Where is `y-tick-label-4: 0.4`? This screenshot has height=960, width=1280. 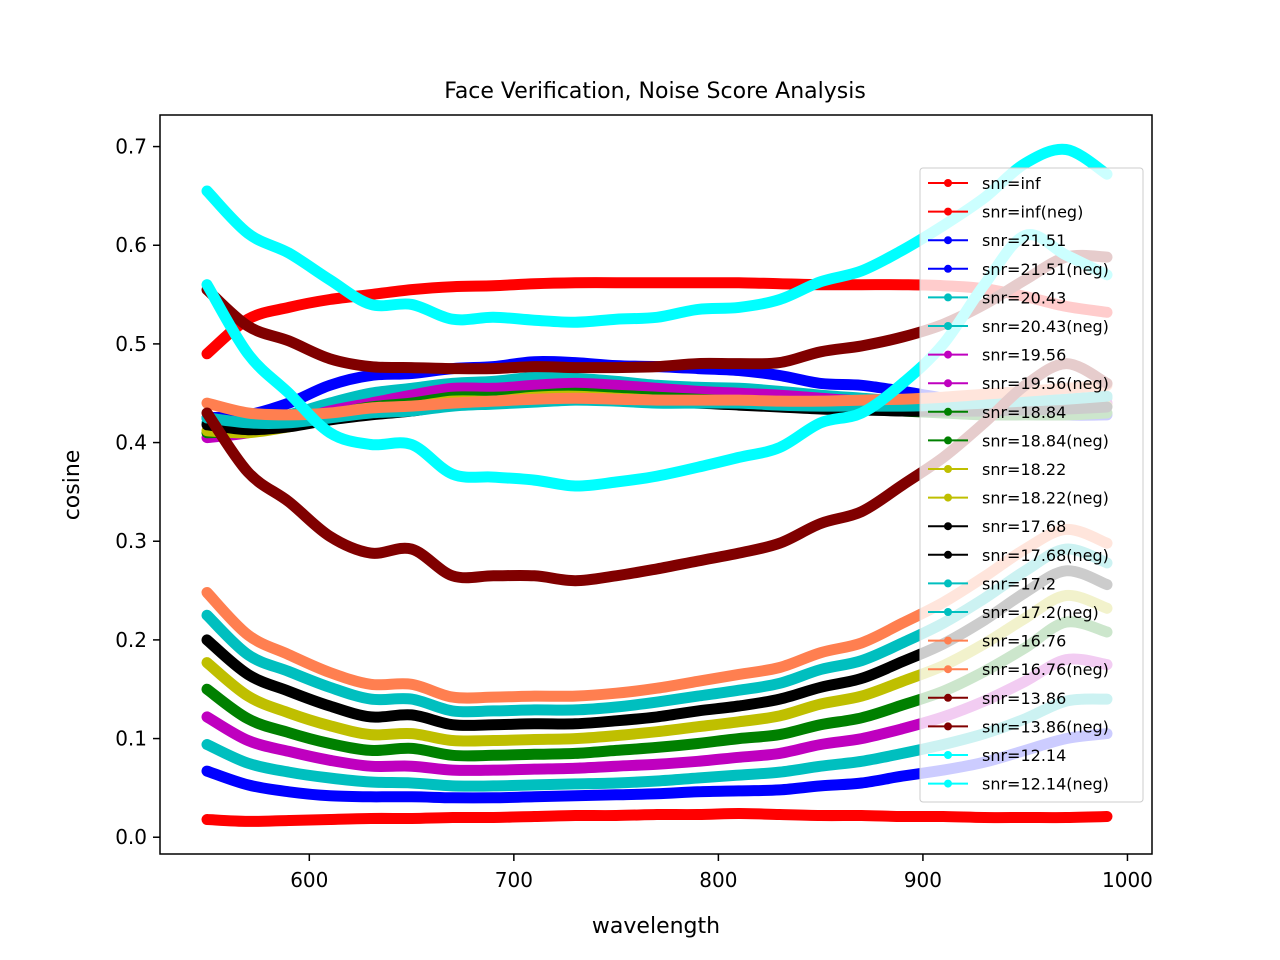
y-tick-label-4: 0.4 is located at coordinates (131, 443).